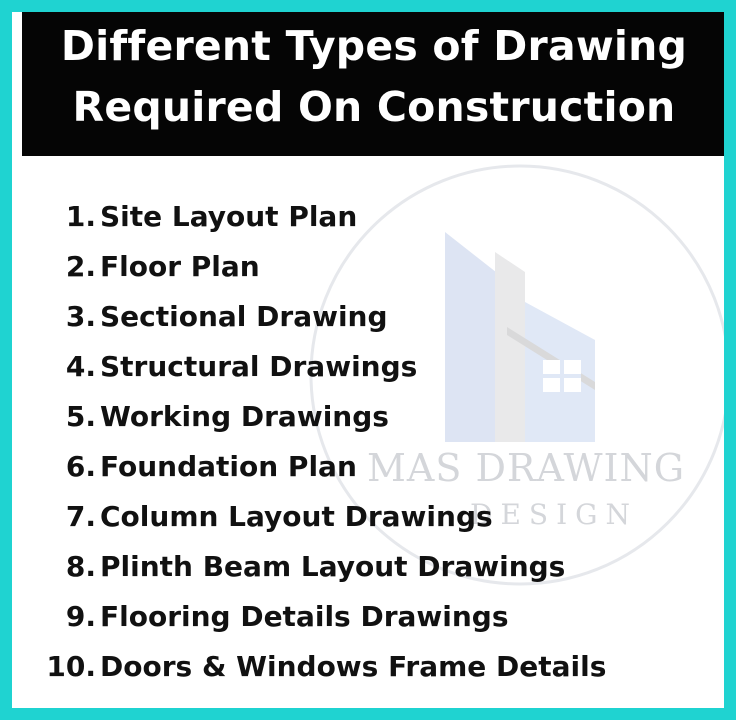  Describe the element at coordinates (259, 366) in the screenshot. I see `list-item-label: Structural Drawings` at that location.